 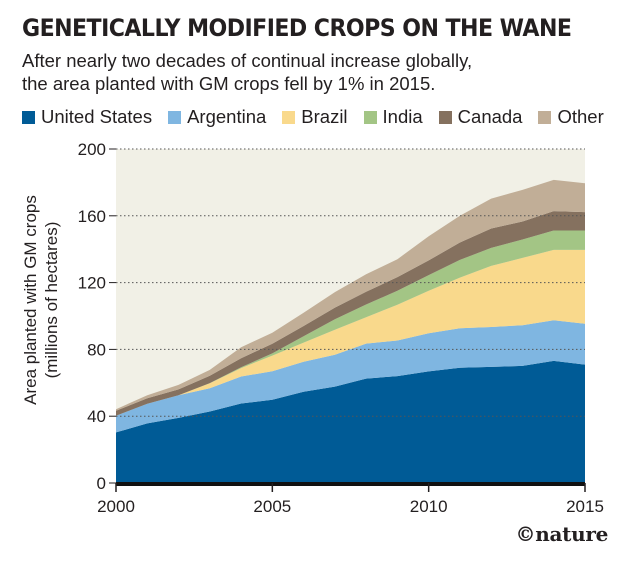 I want to click on legend-item-canada: Canada, so click(x=480, y=117).